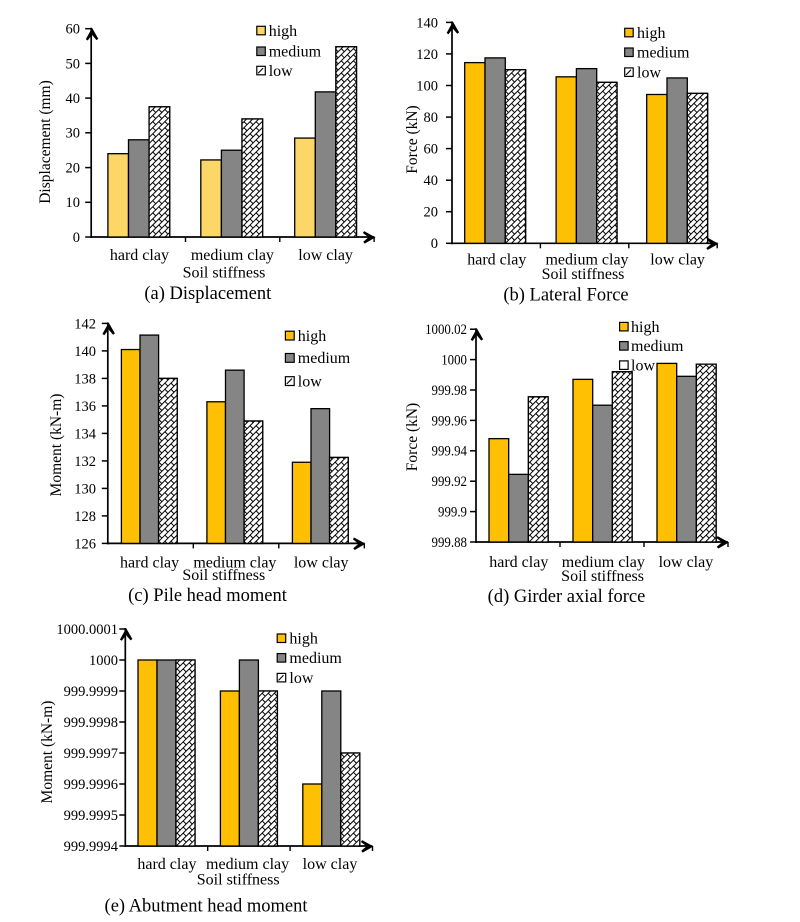 Image resolution: width=800 pixels, height=922 pixels. Describe the element at coordinates (208, 294) in the screenshot. I see `svg-text: (a) Displacement` at that location.